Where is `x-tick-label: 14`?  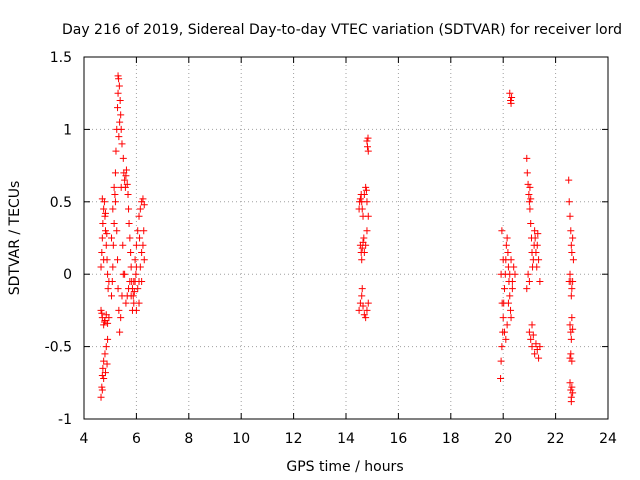
x-tick-label: 14 is located at coordinates (346, 439).